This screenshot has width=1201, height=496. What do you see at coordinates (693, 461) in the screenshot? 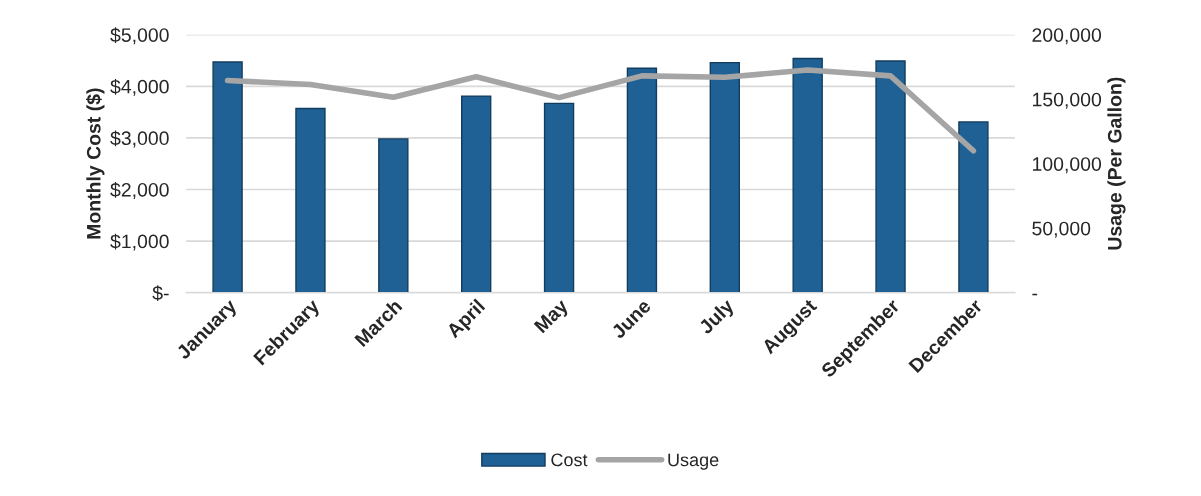
I see `legend-label: Usage` at bounding box center [693, 461].